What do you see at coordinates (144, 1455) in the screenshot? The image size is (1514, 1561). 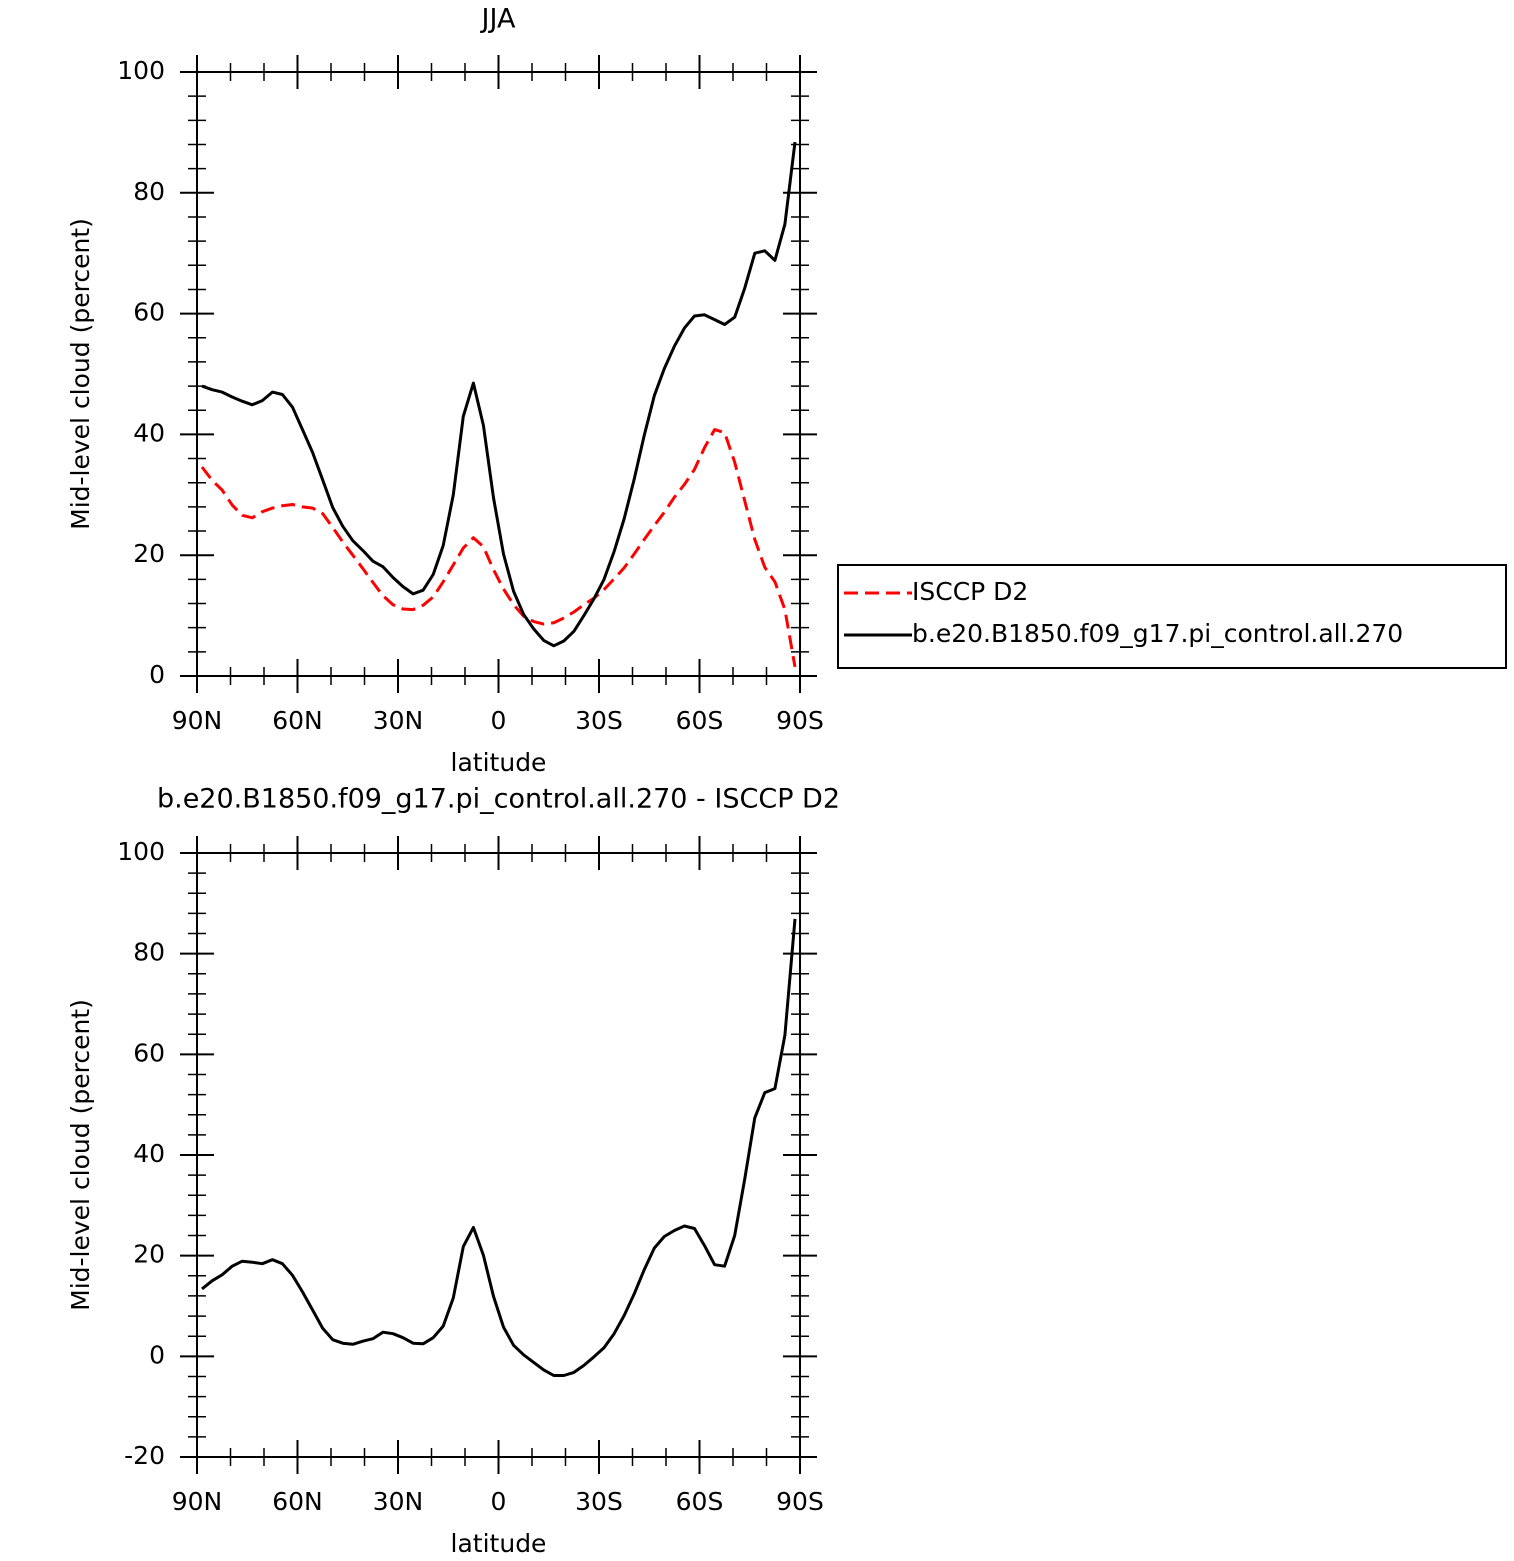 I see `y-tick-label: -20` at bounding box center [144, 1455].